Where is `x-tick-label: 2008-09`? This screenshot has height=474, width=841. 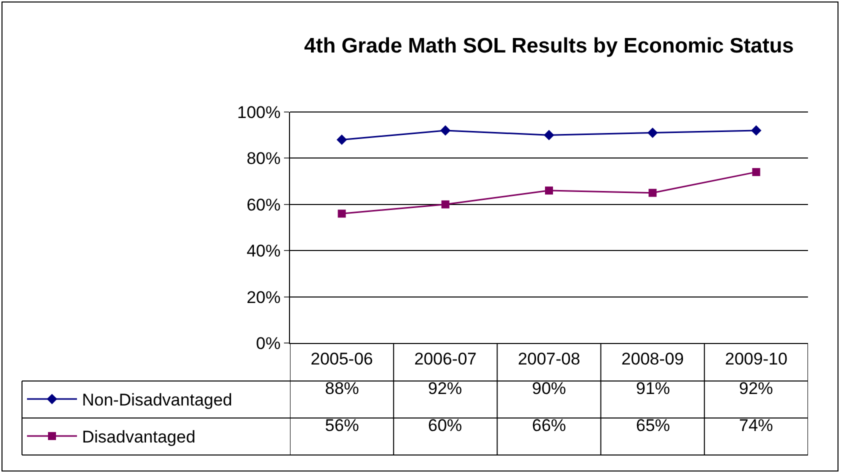
x-tick-label: 2008-09 is located at coordinates (652, 358).